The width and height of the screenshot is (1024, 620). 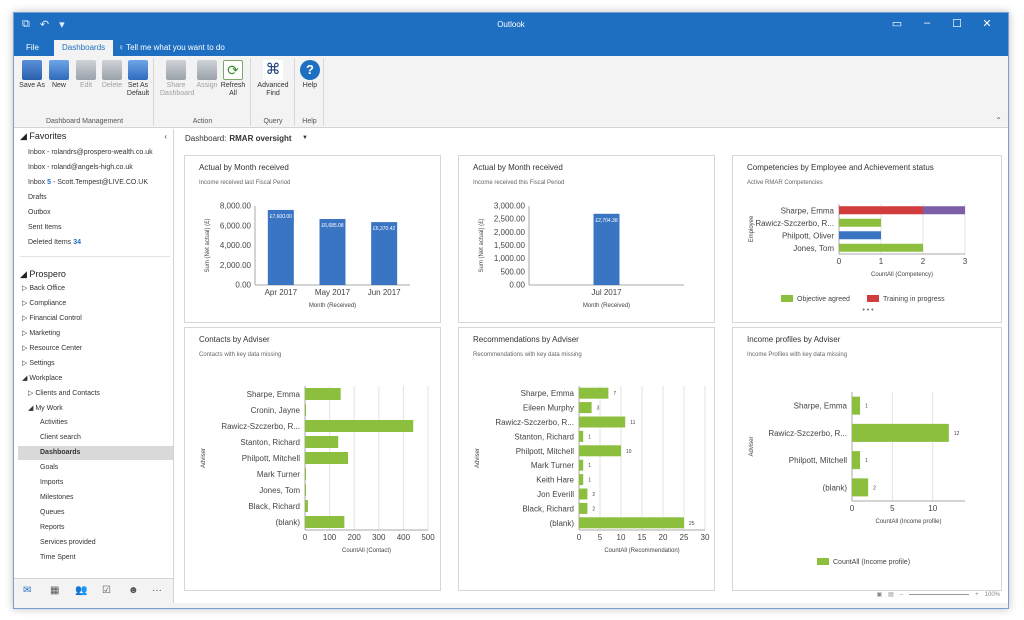 I want to click on x-tick-label: 25, so click(x=684, y=537).